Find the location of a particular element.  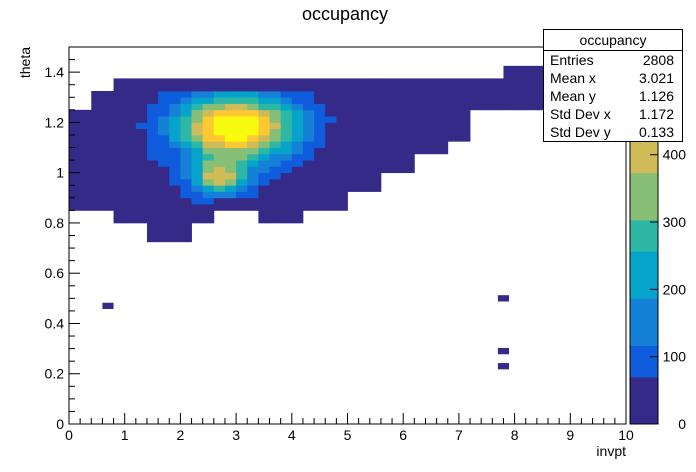

stats-row-mean-y: Mean y 1.126 is located at coordinates (613, 96).